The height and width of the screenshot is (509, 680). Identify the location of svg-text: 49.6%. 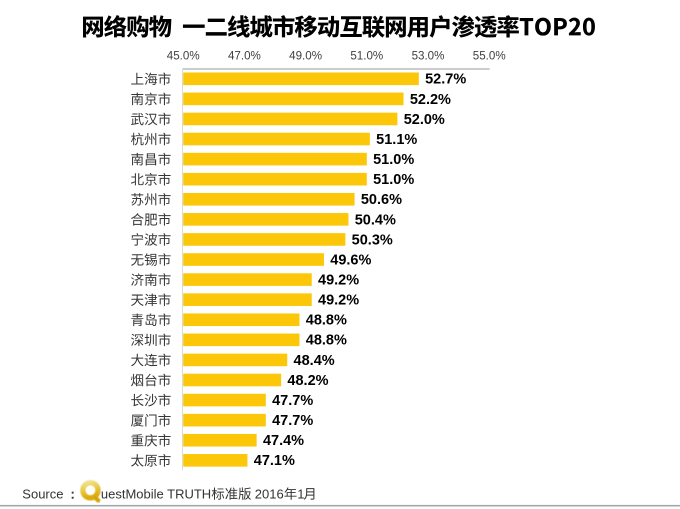
(350, 260).